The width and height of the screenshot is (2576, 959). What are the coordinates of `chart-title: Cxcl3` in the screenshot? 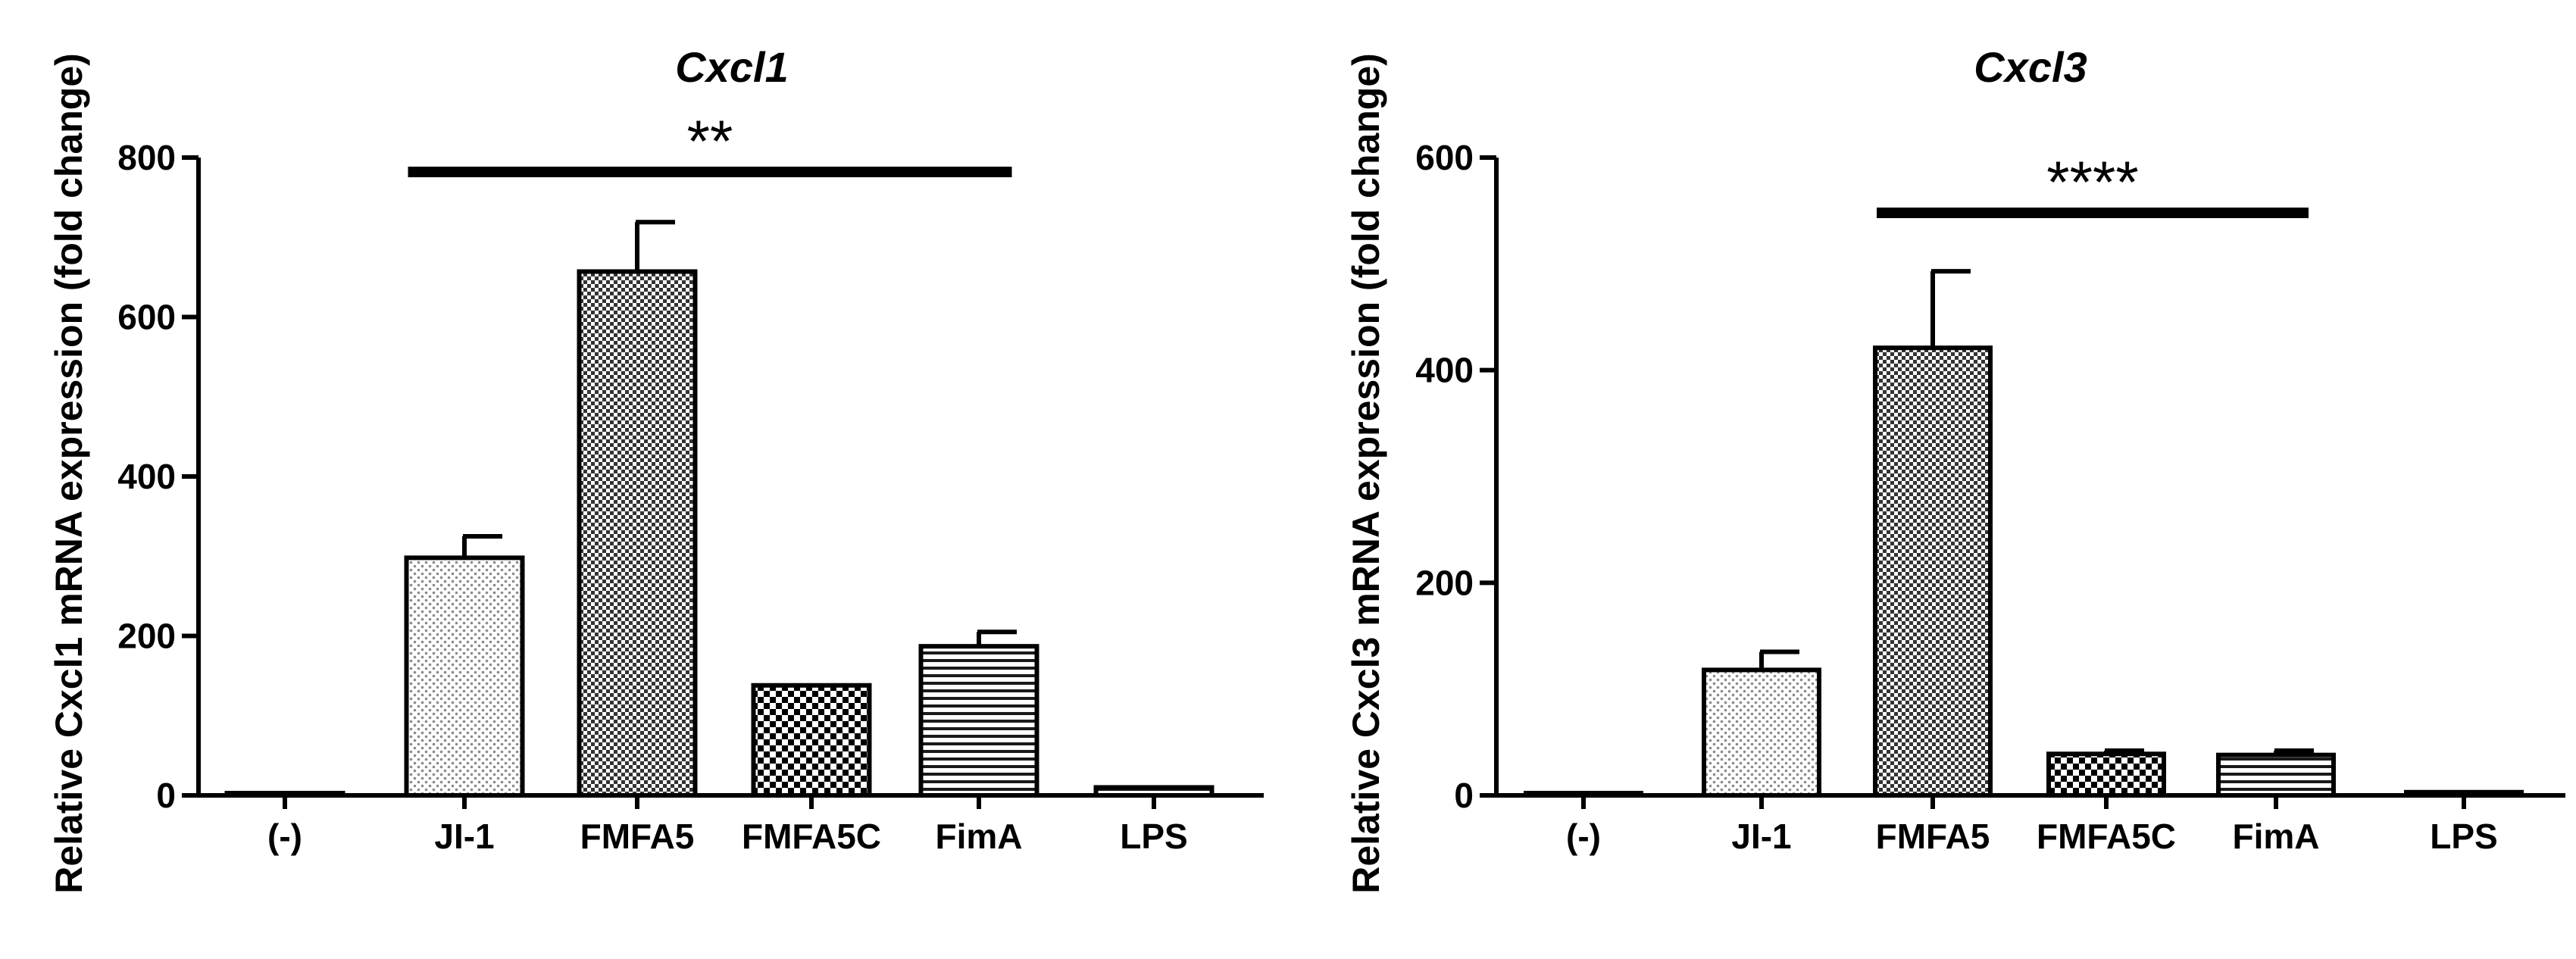 It's located at (2030, 67).